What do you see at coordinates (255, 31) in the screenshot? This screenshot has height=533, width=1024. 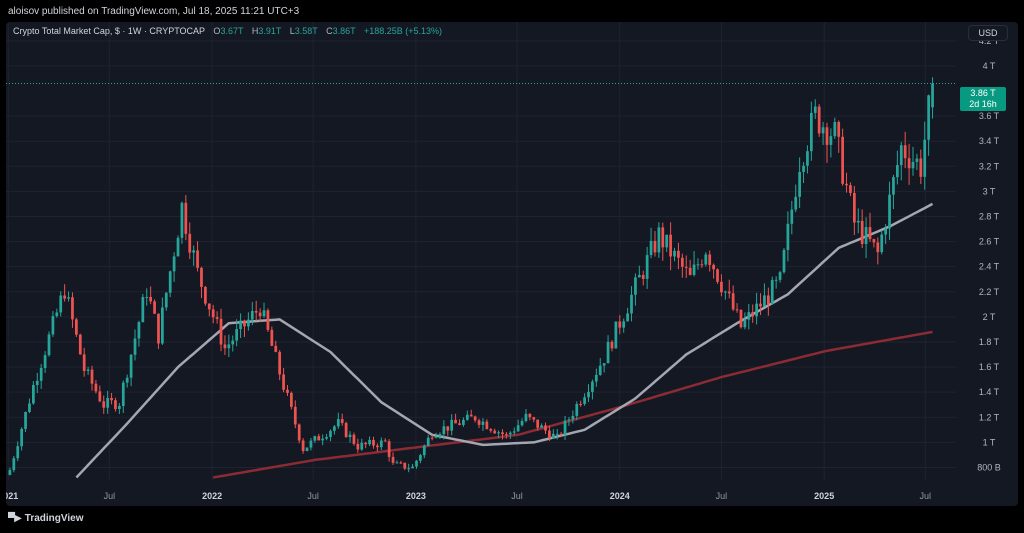 I see `legend-high-key: H` at bounding box center [255, 31].